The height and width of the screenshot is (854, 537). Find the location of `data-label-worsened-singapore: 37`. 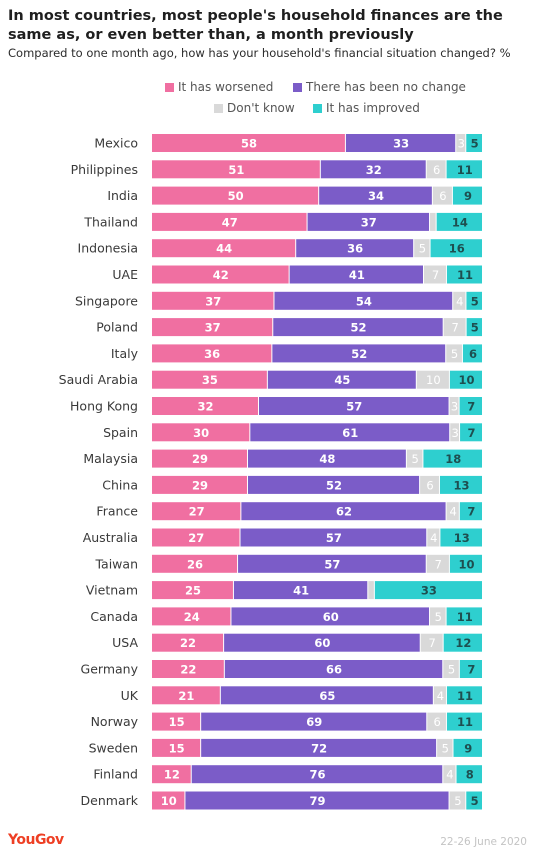

data-label-worsened-singapore: 37 is located at coordinates (213, 301).